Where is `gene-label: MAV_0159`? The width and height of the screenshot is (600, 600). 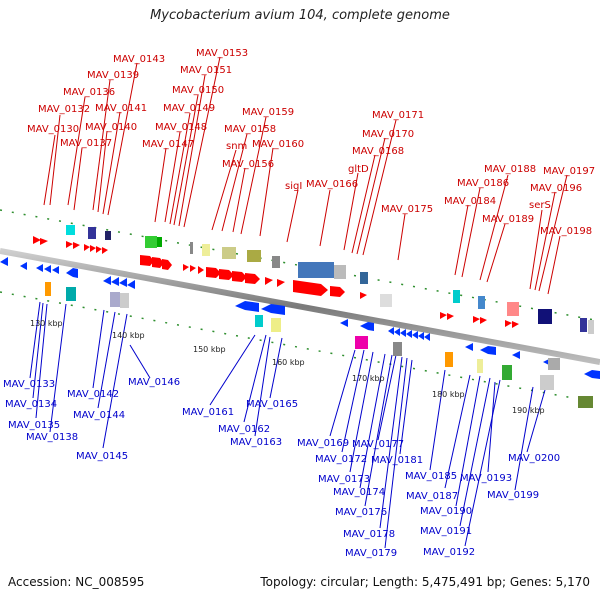 gene-label: MAV_0159 is located at coordinates (268, 112).